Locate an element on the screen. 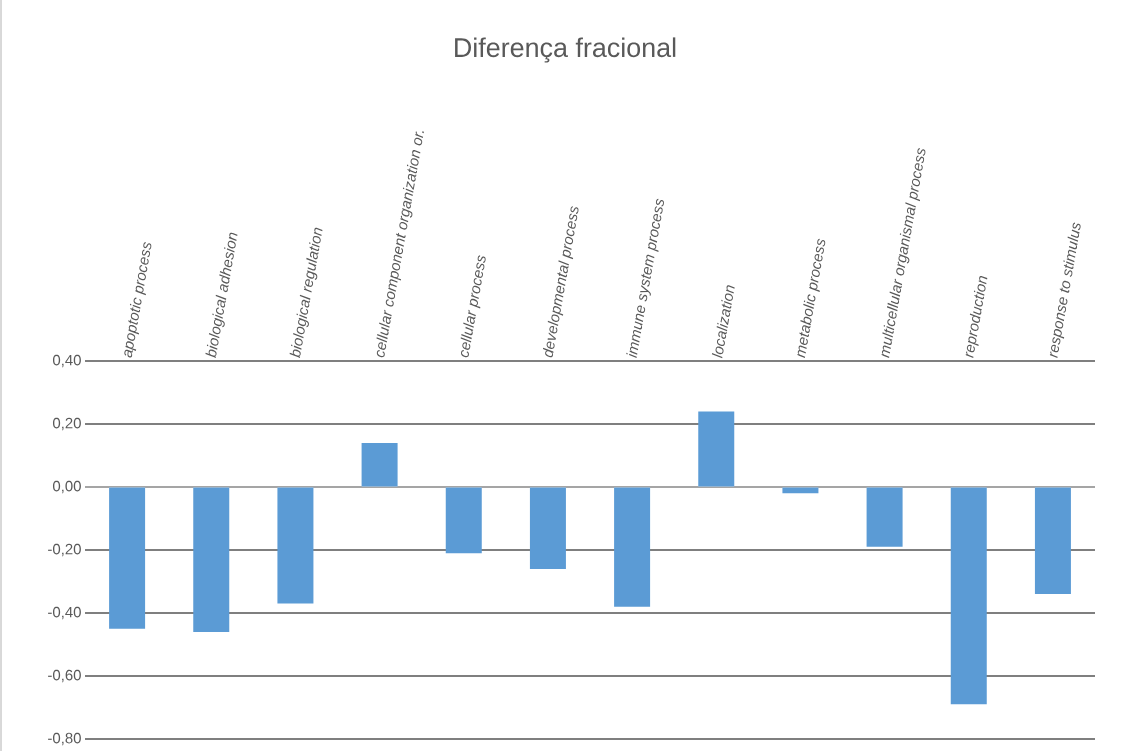 This screenshot has width=1130, height=751. x-tick-label: reproduction is located at coordinates (976, 316).